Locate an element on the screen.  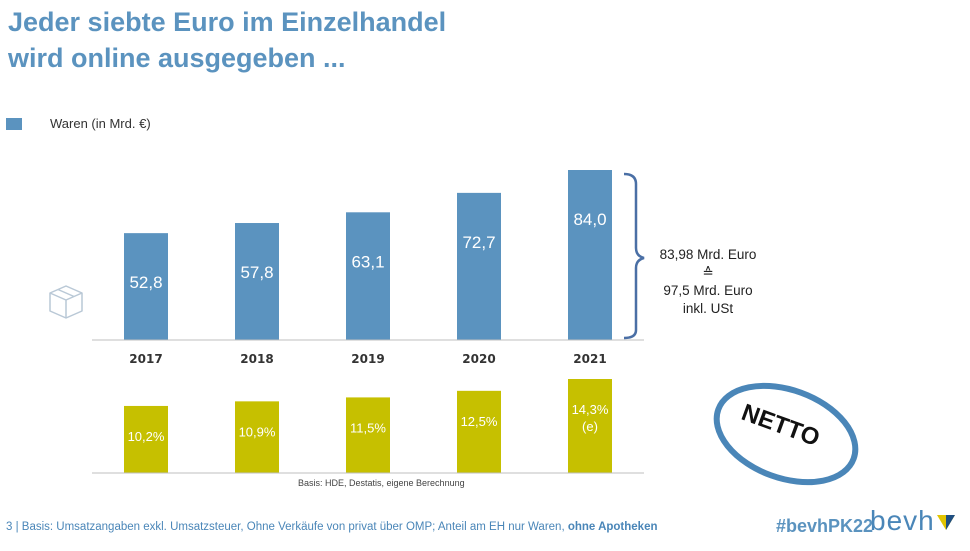
note-line-3: 97,5 Mrd. Euro is located at coordinates (708, 290).